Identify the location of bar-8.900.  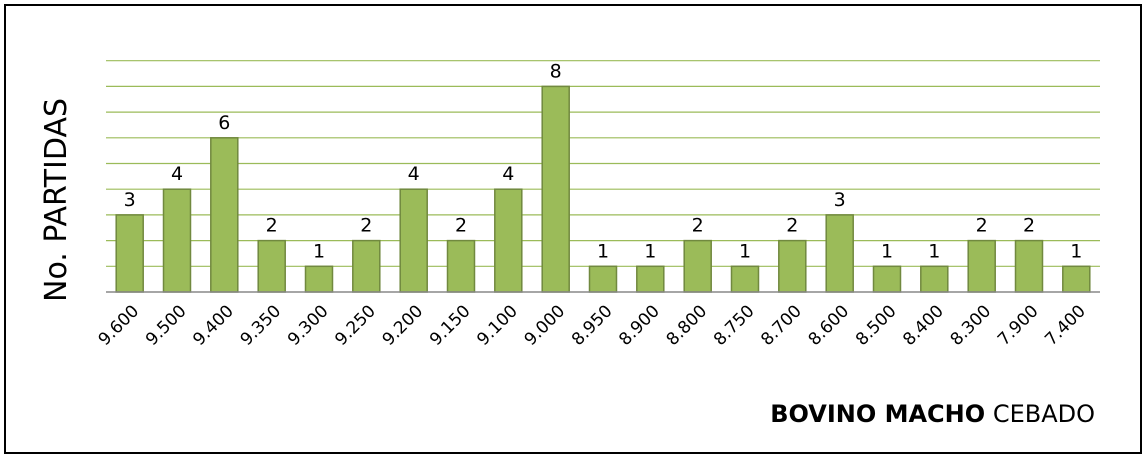
(650, 279).